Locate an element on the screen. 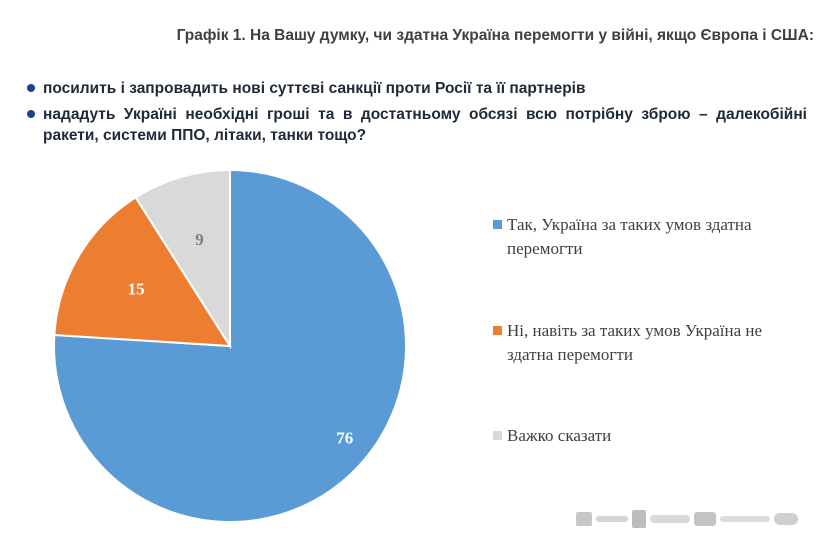  legend-swatch-yes is located at coordinates (497, 224).